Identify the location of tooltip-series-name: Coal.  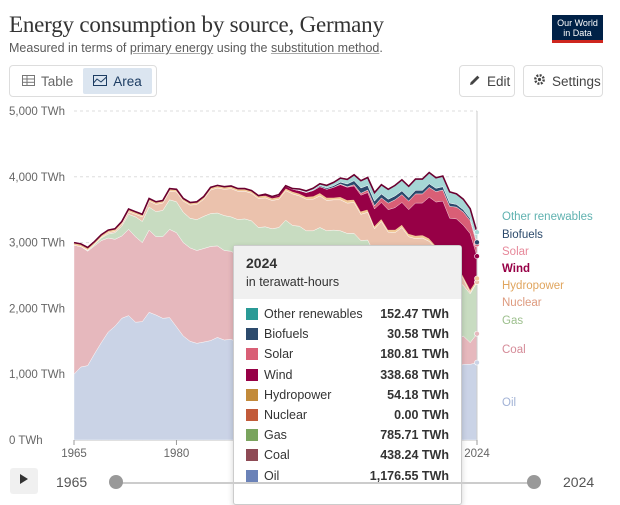
(277, 455).